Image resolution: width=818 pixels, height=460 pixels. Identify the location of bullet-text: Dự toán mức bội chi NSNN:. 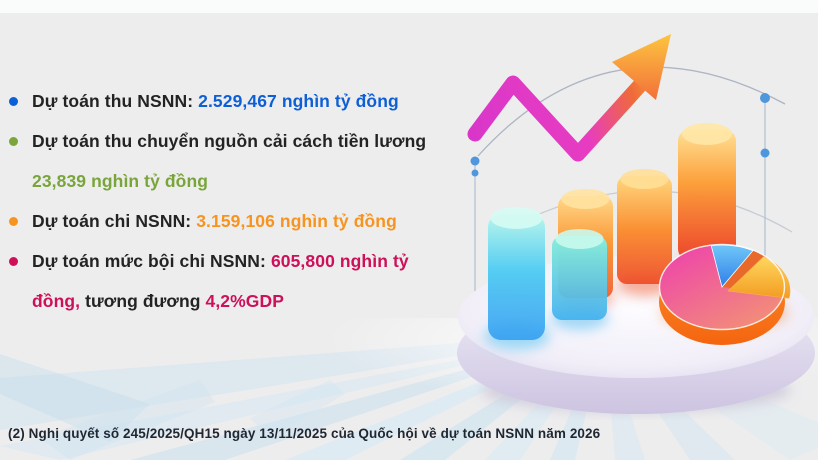
(151, 261).